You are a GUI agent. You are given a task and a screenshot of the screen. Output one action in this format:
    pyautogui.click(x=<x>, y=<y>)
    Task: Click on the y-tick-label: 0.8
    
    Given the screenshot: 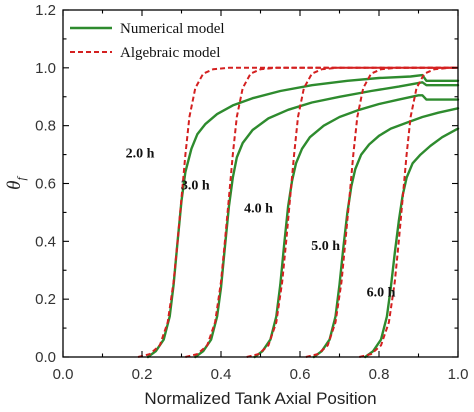 What is the action you would take?
    pyautogui.click(x=45, y=126)
    